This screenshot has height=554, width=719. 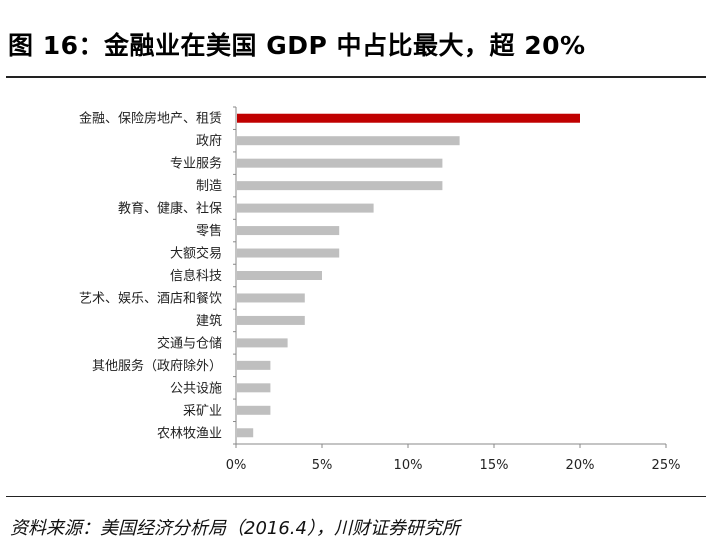 I want to click on footer-divider, so click(x=356, y=496).